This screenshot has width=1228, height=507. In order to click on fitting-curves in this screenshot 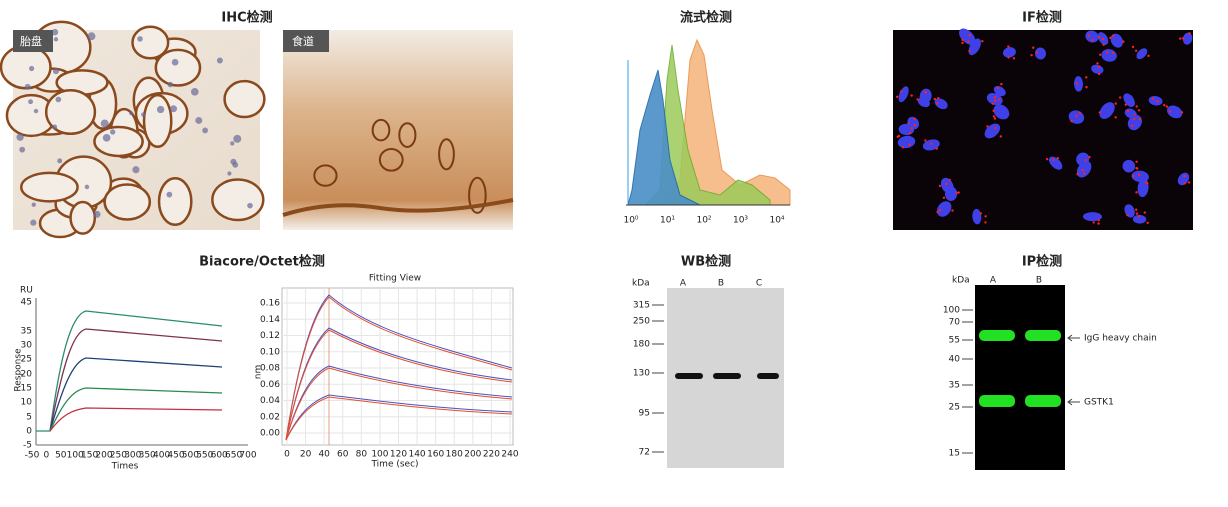, I will do `click(399, 366)`.